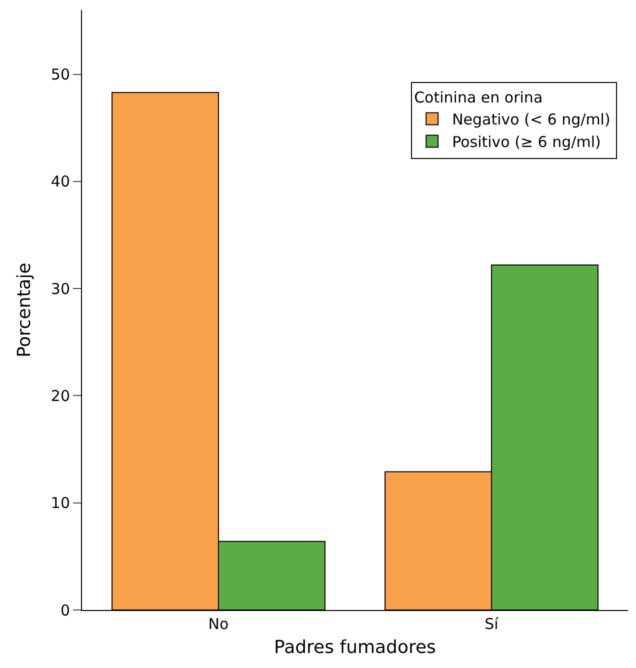 This screenshot has width=636, height=668. Describe the element at coordinates (531, 119) in the screenshot. I see `legend-label: Negativo (< 6 ng/ml)` at that location.